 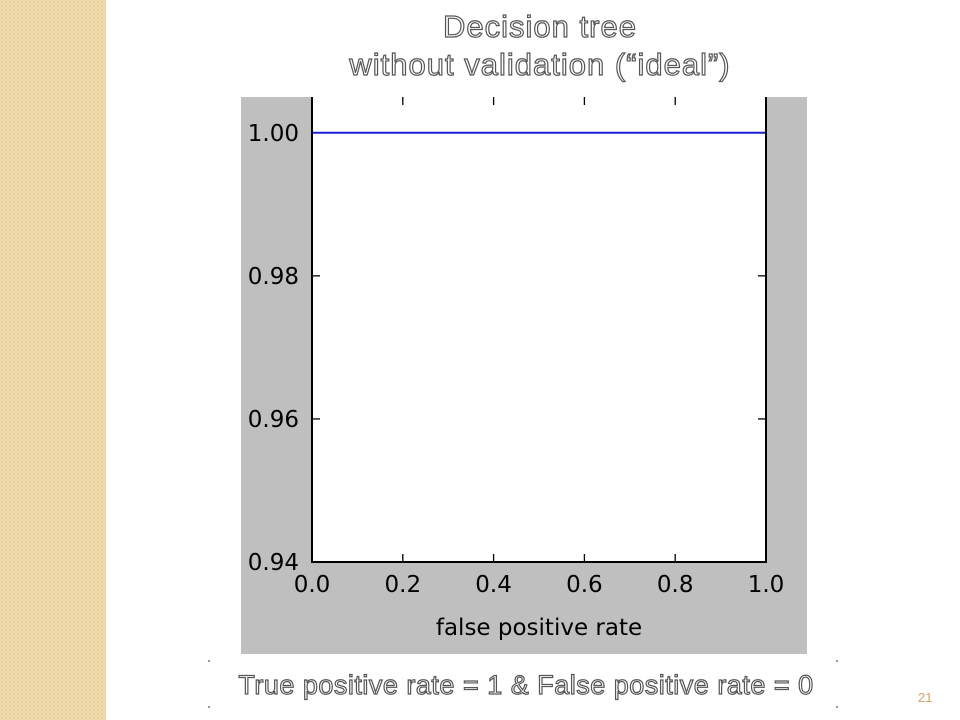 I want to click on x-tick-label: 0.8, so click(x=675, y=585).